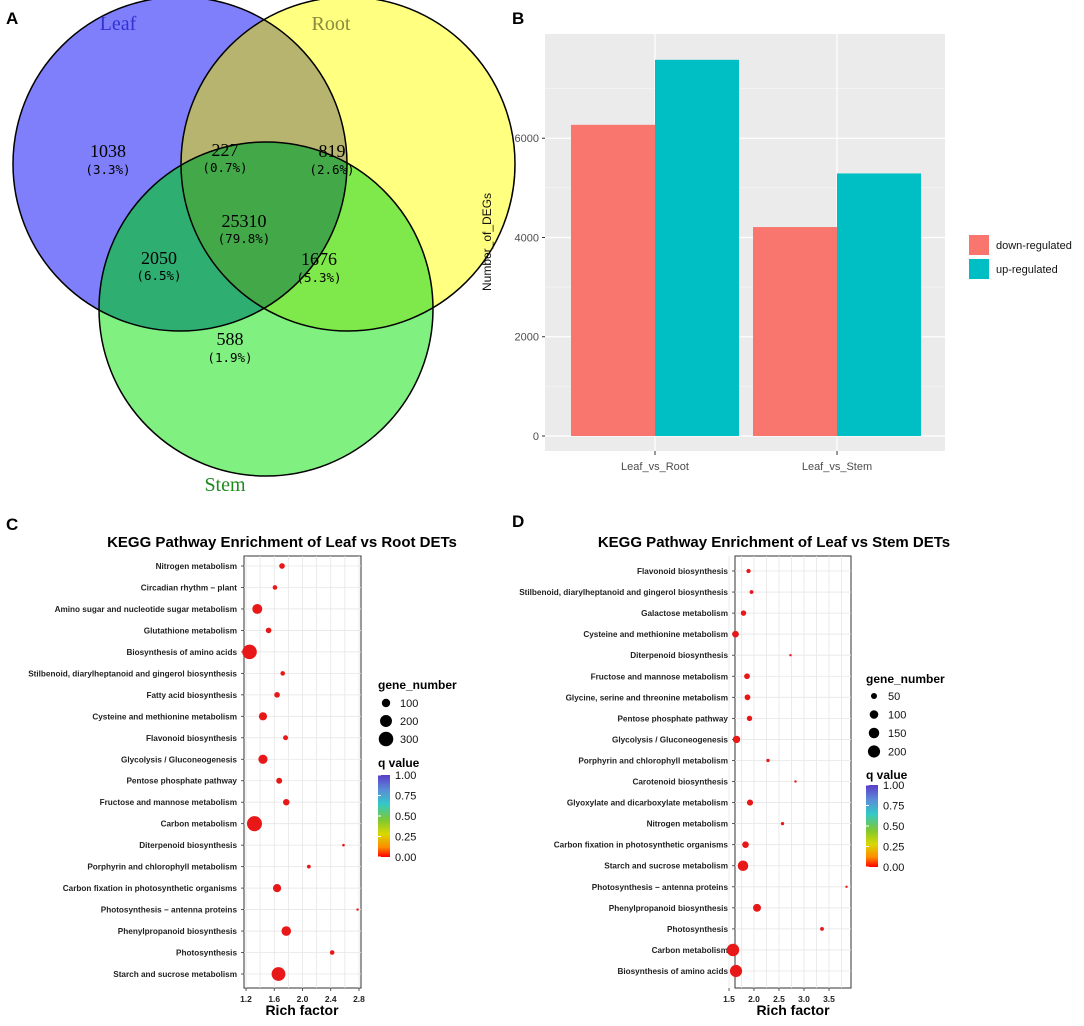  I want to click on venn-count-leaf-root: 227, so click(225, 150).